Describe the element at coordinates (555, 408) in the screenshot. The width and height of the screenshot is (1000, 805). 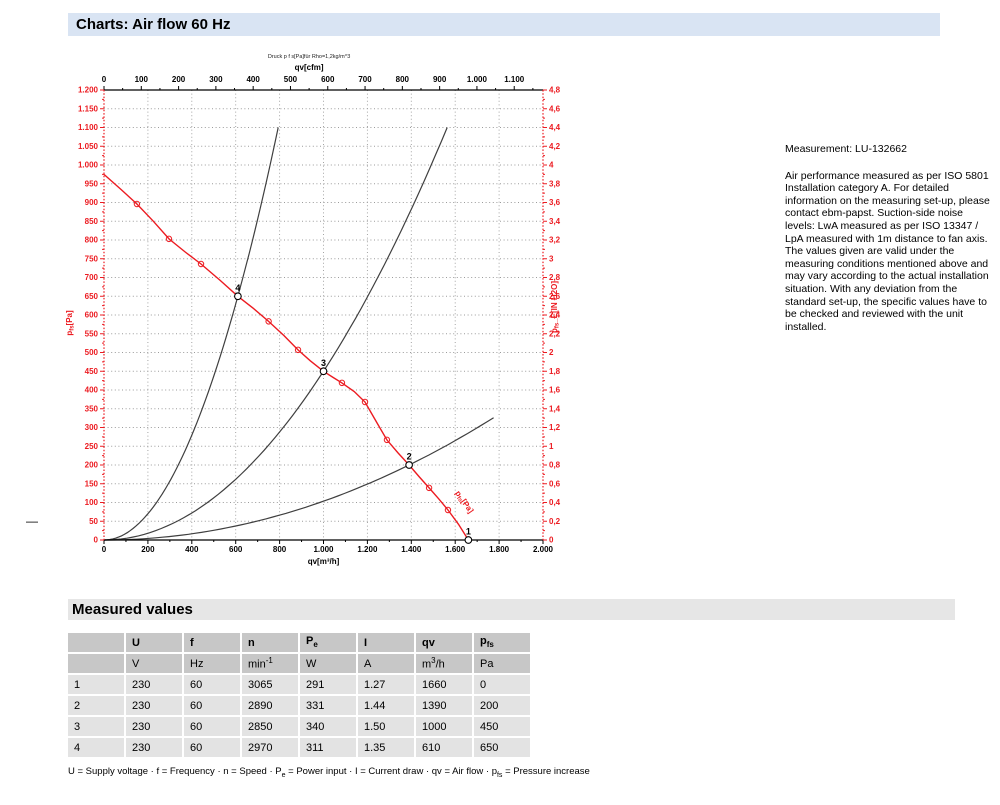
I see `svg-text: 1,4` at that location.